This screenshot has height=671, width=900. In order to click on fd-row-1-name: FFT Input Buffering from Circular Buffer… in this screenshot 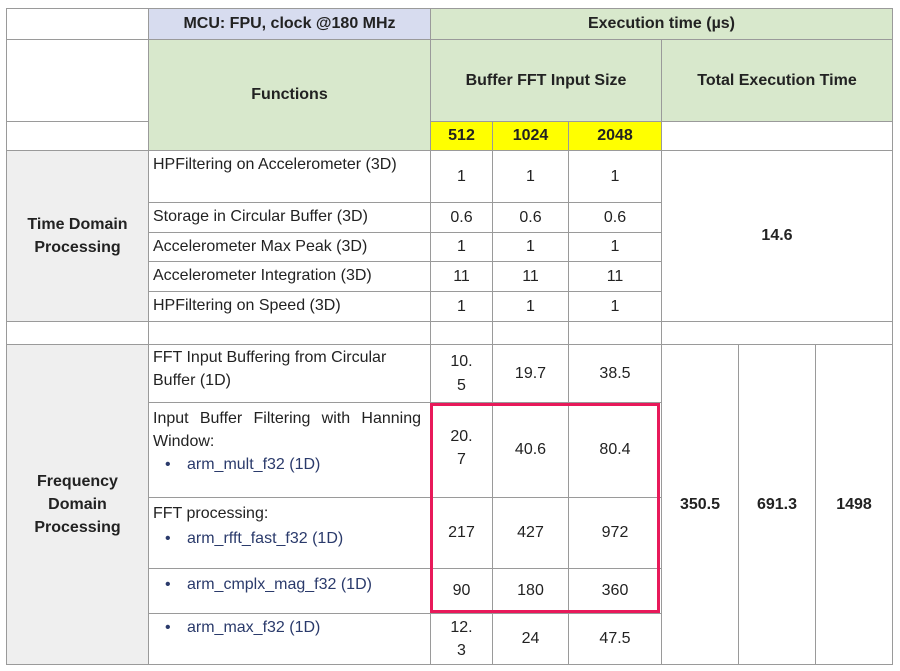, I will do `click(289, 373)`.